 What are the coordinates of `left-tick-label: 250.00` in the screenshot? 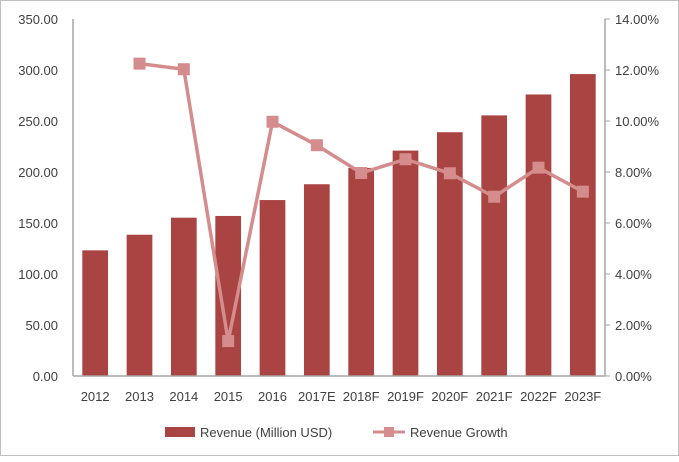 It's located at (38, 121).